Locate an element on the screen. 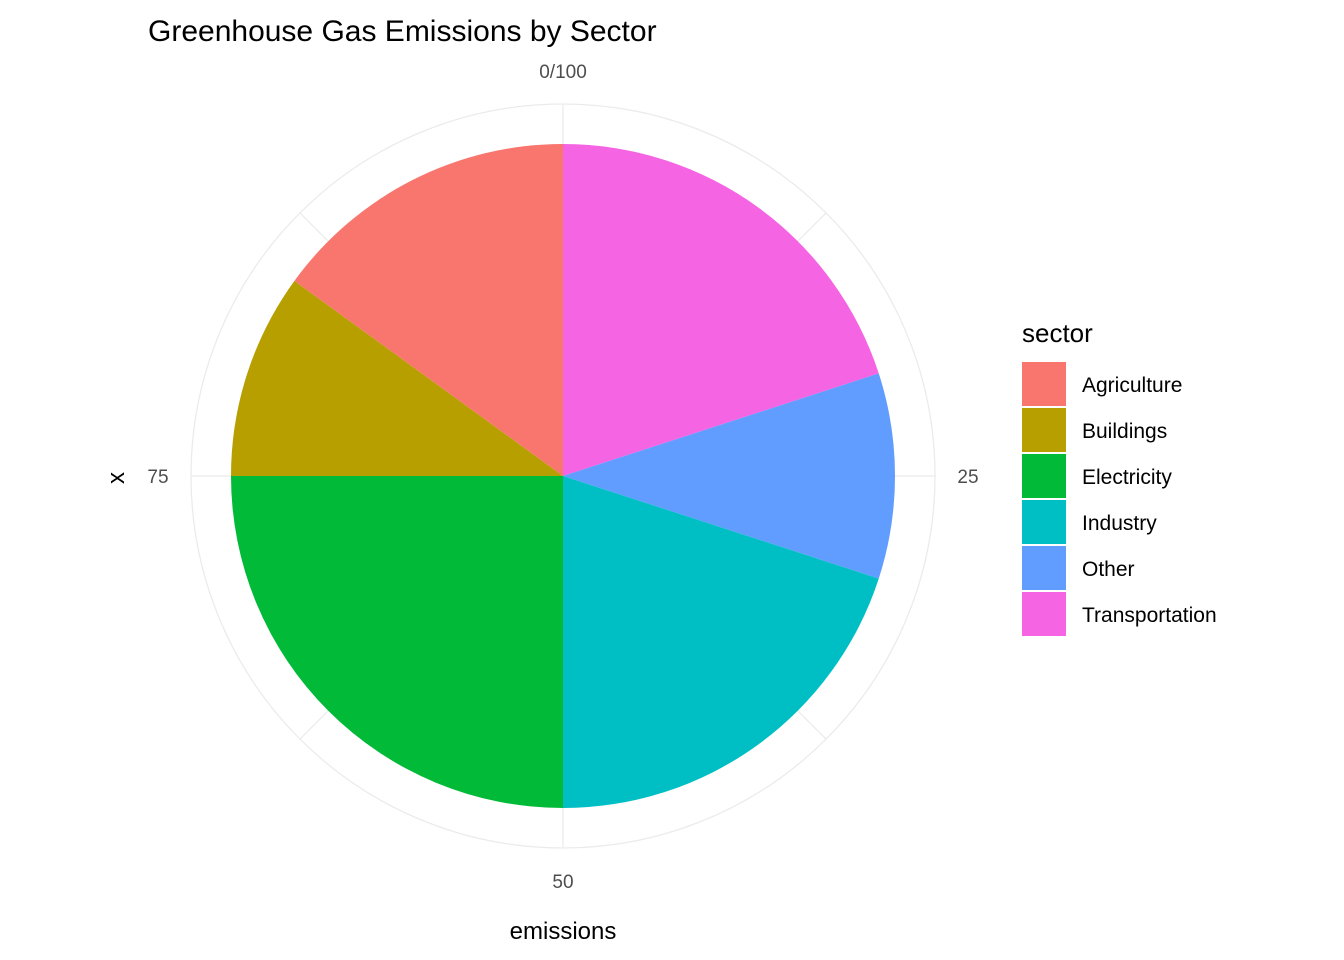 Image resolution: width=1344 pixels, height=960 pixels. pie-slice-industry is located at coordinates (721, 642).